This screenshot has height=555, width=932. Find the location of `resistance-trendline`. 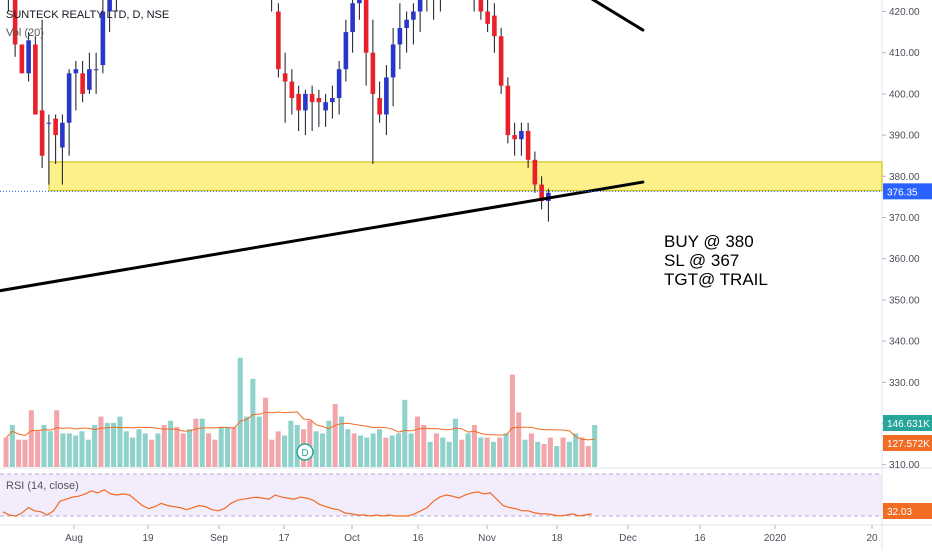

resistance-trendline is located at coordinates (617, 16).